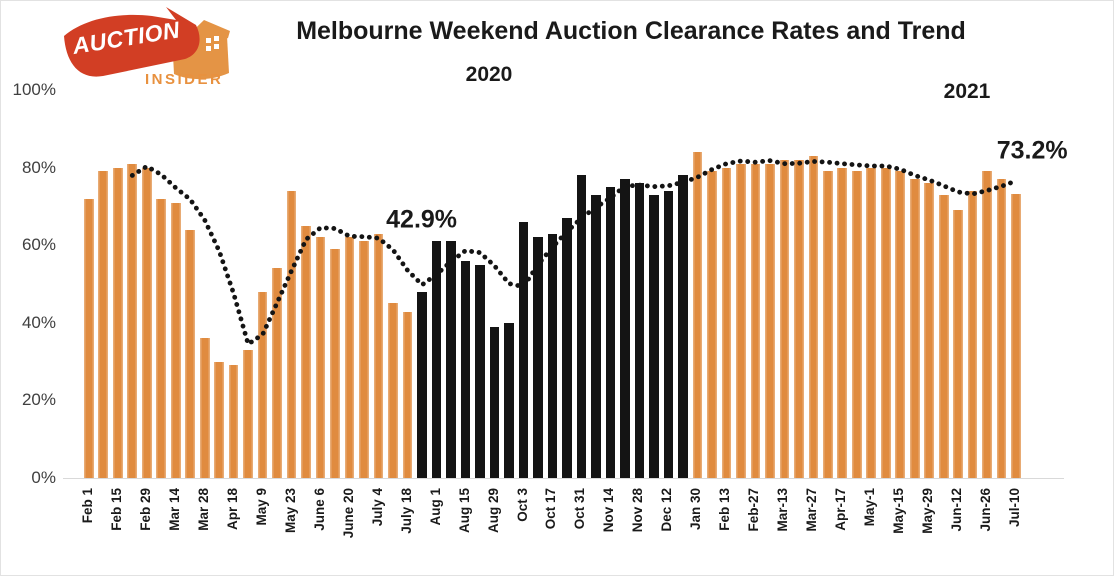 Image resolution: width=1114 pixels, height=576 pixels. Describe the element at coordinates (783, 510) in the screenshot. I see `x-tick-Mar-13: Mar-13` at that location.